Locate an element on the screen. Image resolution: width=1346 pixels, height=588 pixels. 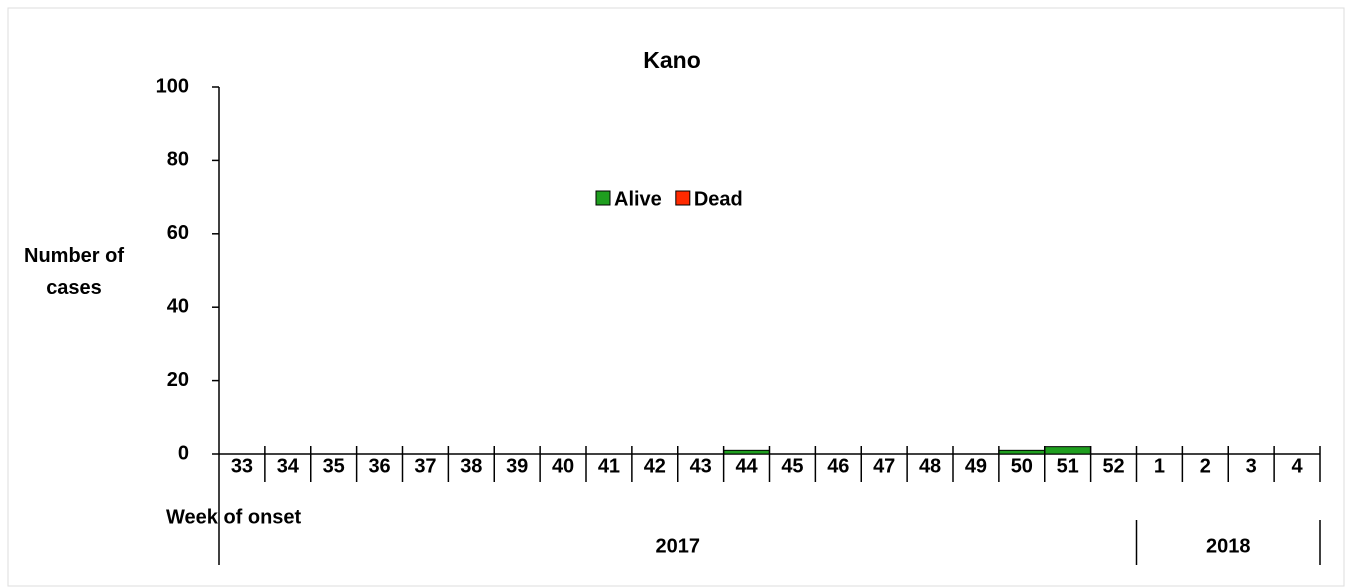
y-tick-label: 80 is located at coordinates (178, 160).